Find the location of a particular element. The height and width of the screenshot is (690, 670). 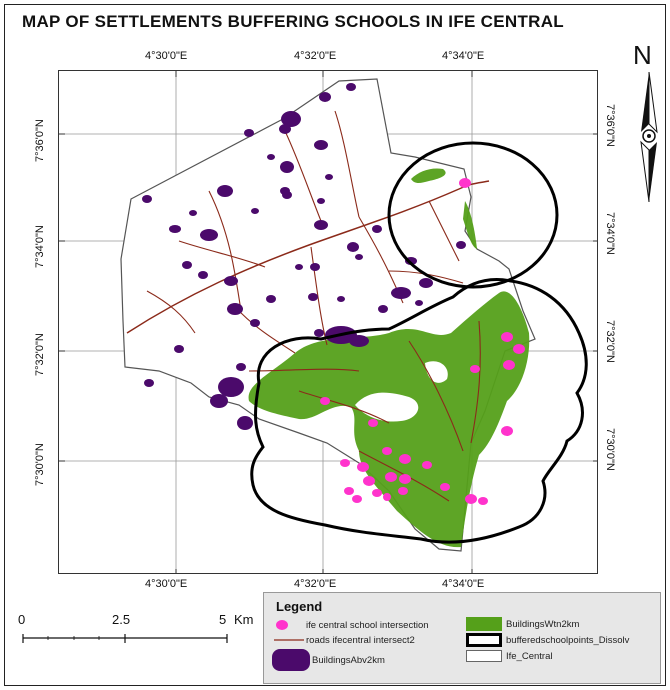

north-arrow-icon is located at coordinates (649, 137).